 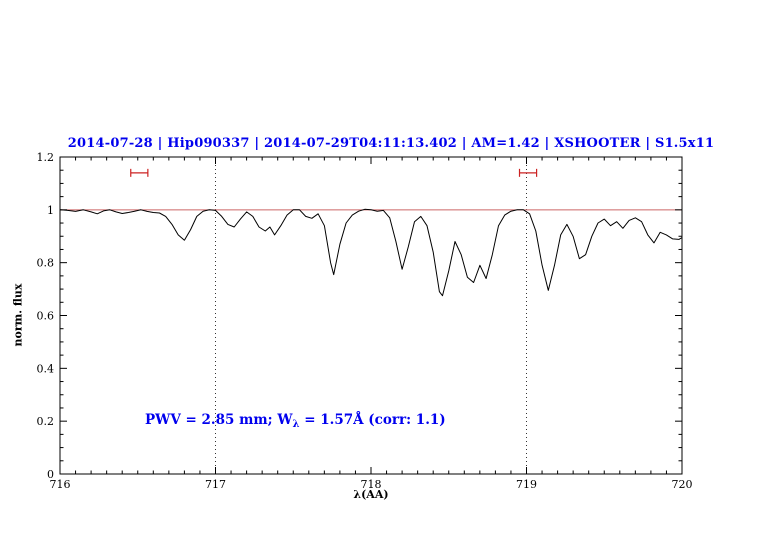 I want to click on x-tick-label: 718, so click(x=371, y=484).